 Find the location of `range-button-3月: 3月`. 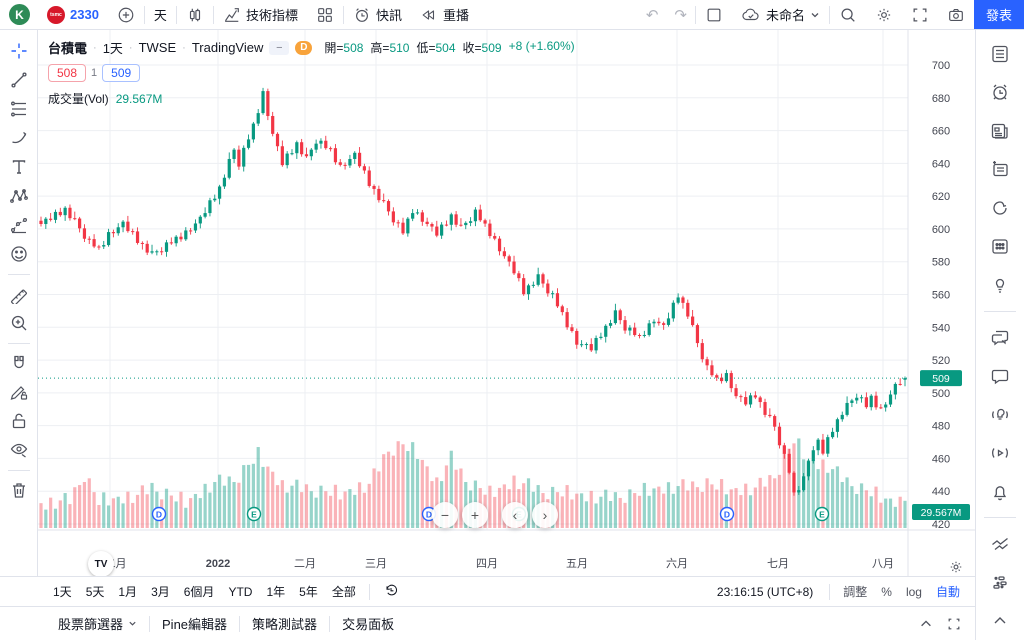

range-button-3月: 3月 is located at coordinates (160, 592).